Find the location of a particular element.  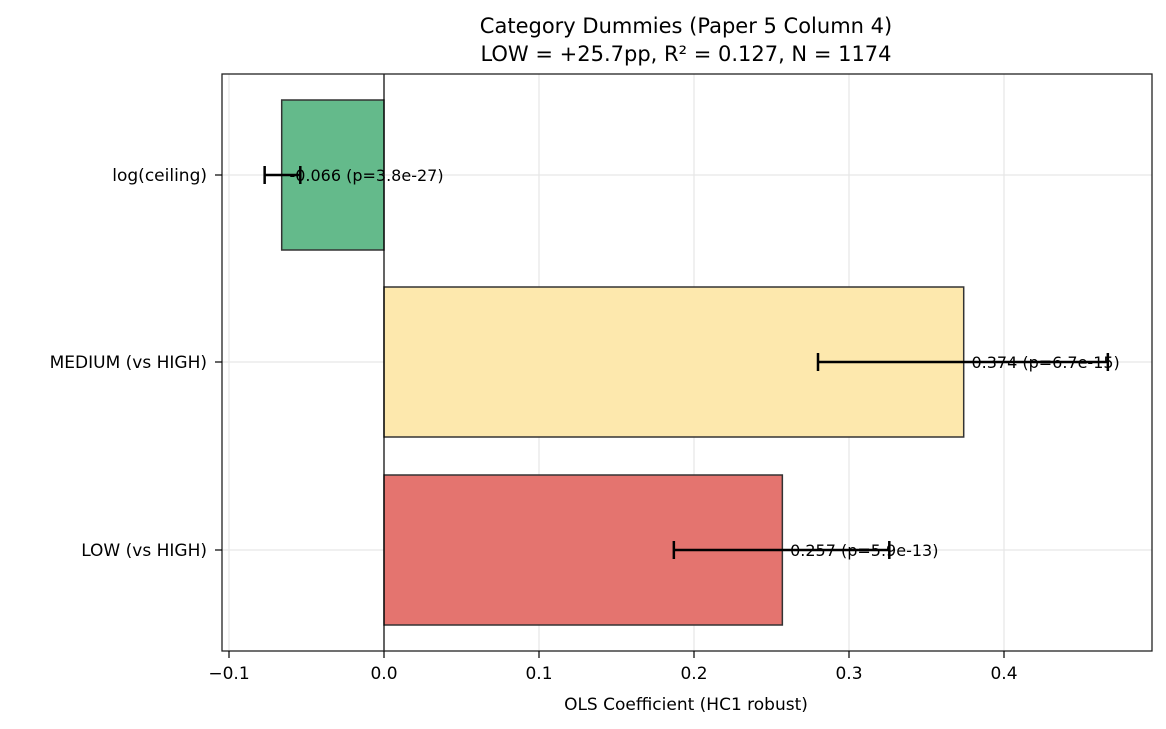

bar-annotation: -0.066 (p=3.8e-27) is located at coordinates (366, 175).